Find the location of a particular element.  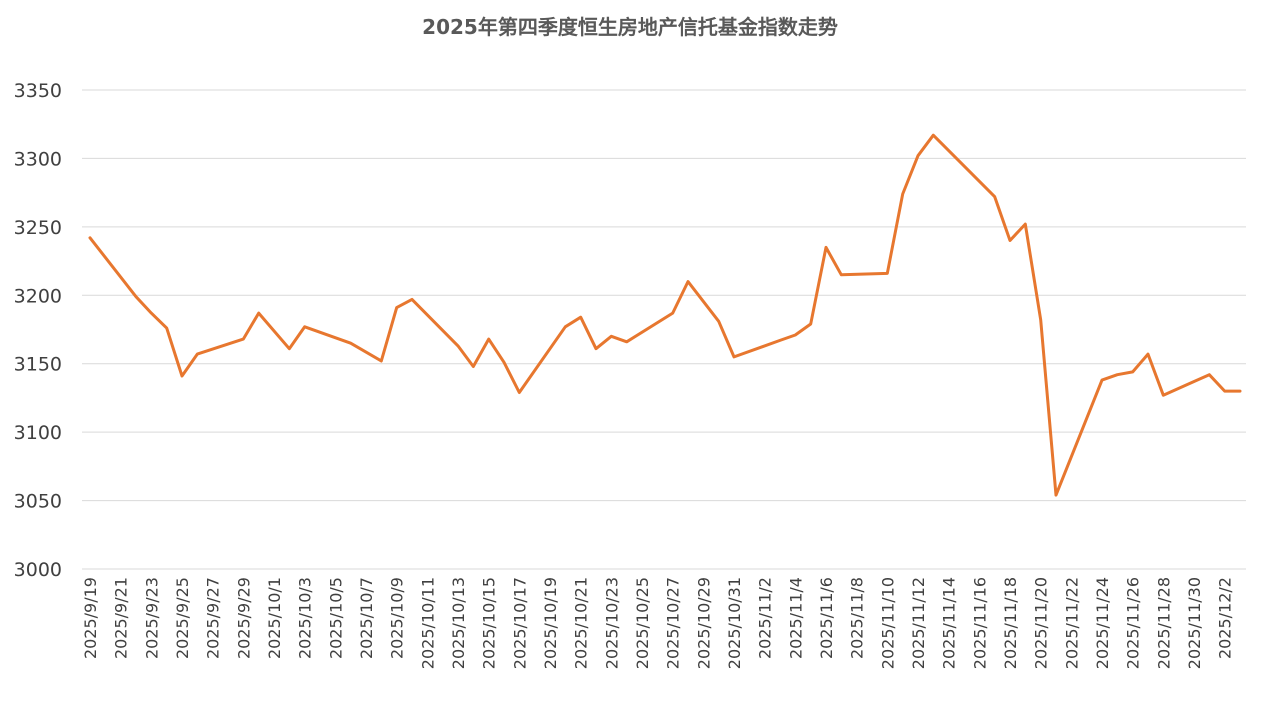

y-axis-ticks: 3000 3050 3100 3150 3200 3250 3300 3350 is located at coordinates (38, 330).